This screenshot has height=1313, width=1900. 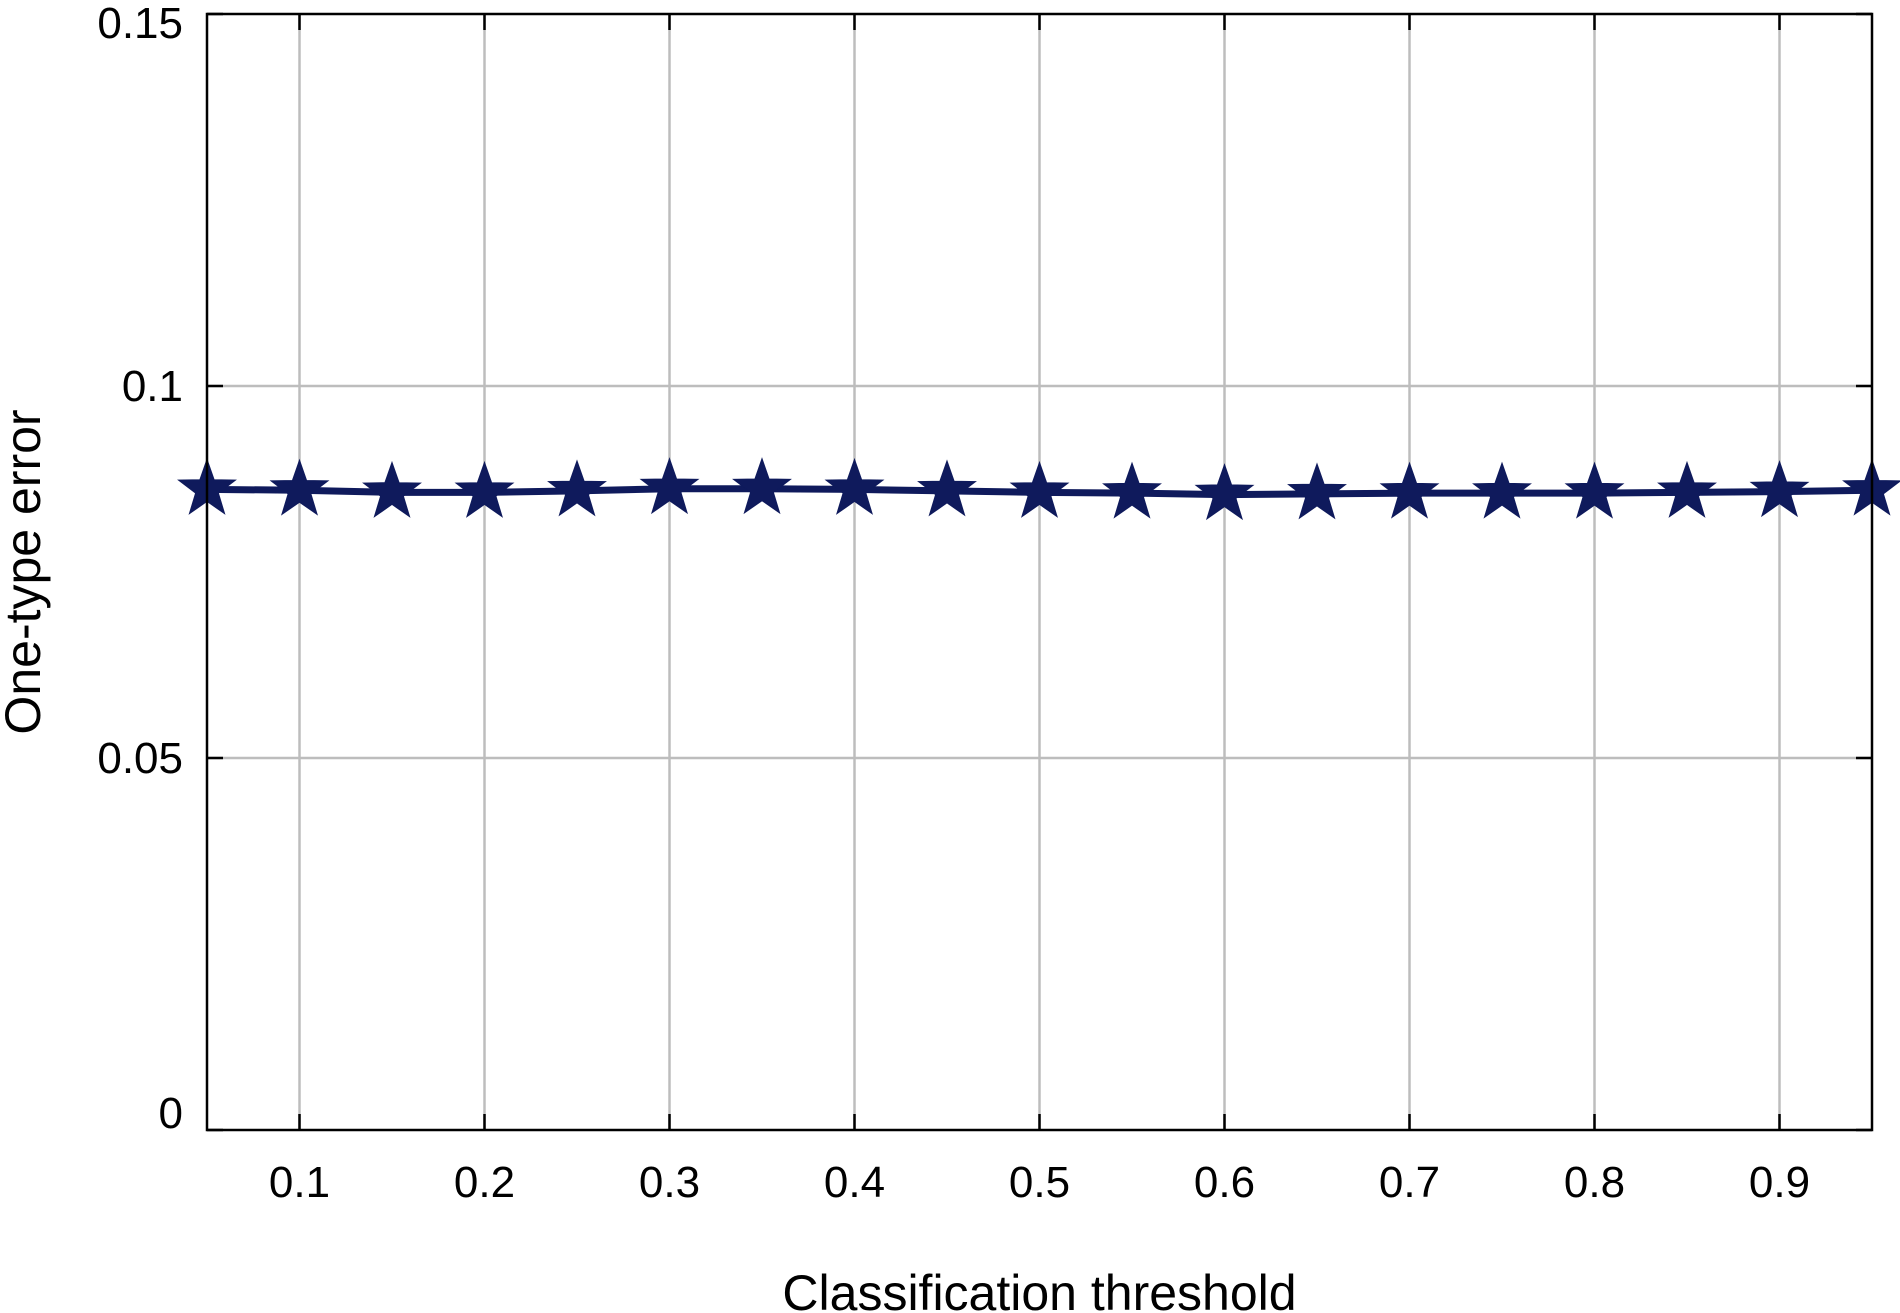 I want to click on x-tick-label: 0.1, so click(x=299, y=1182).